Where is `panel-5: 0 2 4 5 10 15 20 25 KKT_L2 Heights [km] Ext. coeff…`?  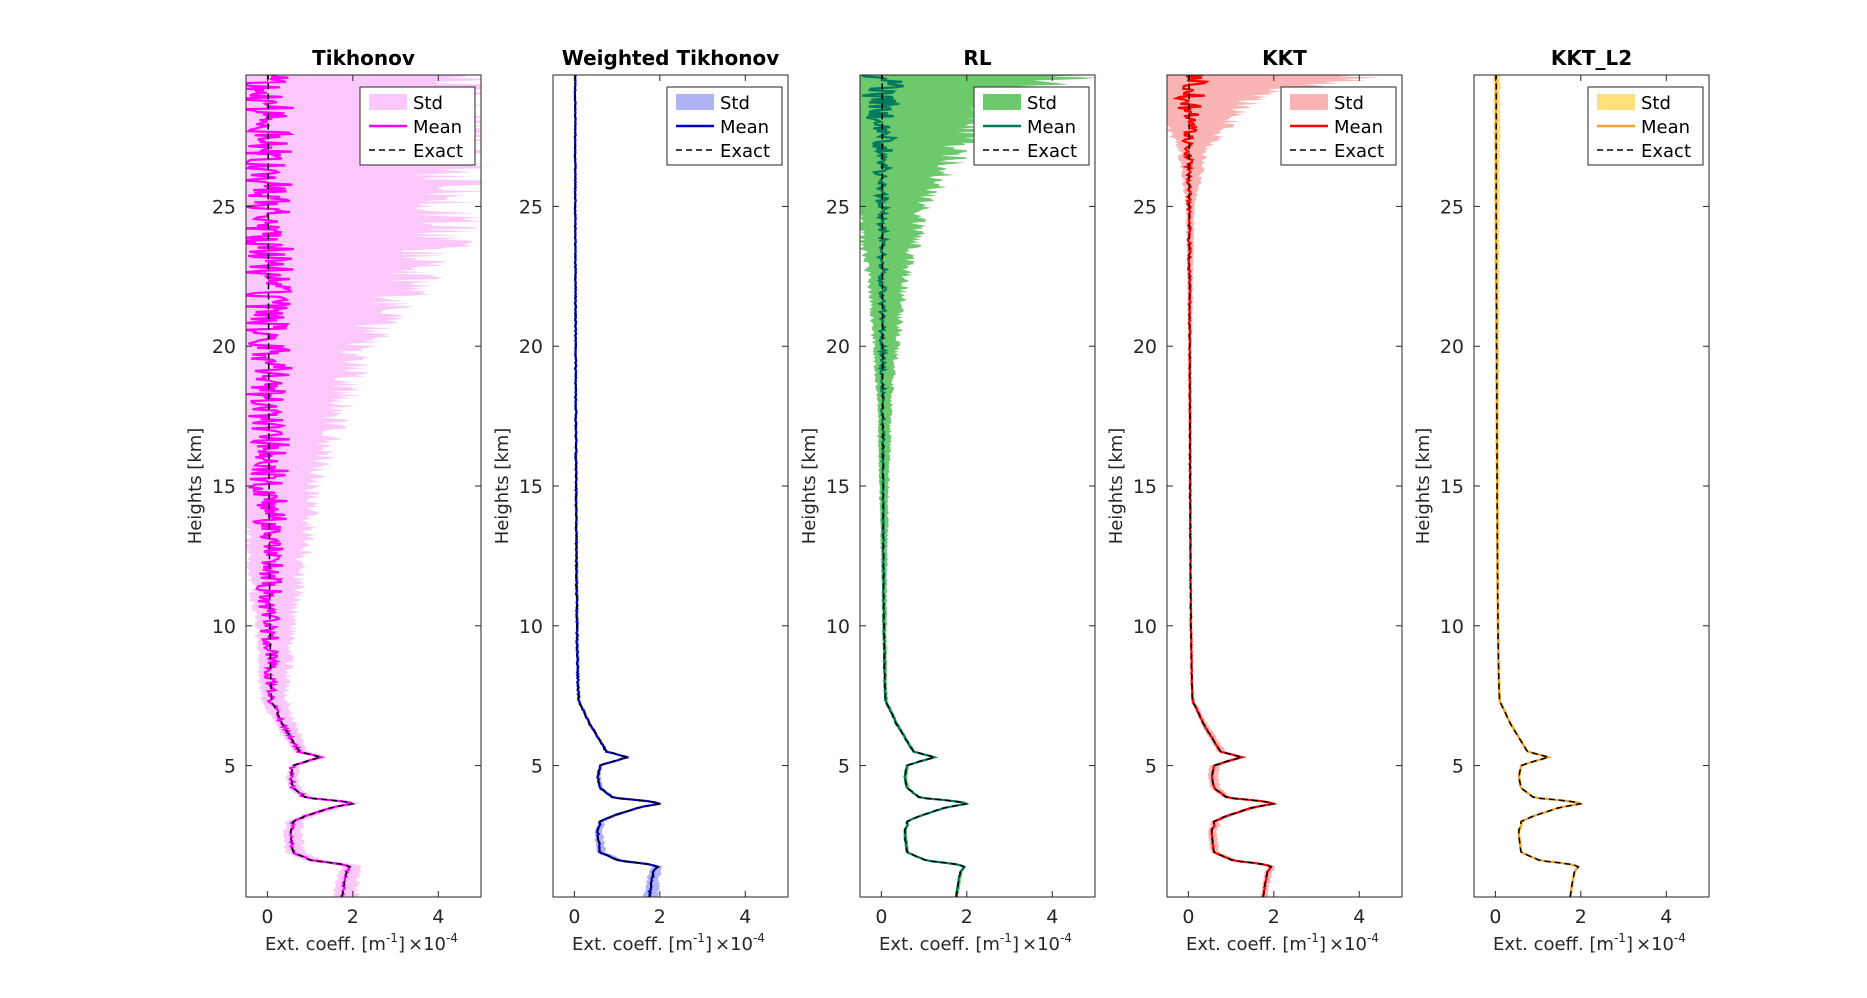 panel-5: 0 2 4 5 10 15 20 25 KKT_L2 Heights [km] Ext. coeff… is located at coordinates (1561, 500).